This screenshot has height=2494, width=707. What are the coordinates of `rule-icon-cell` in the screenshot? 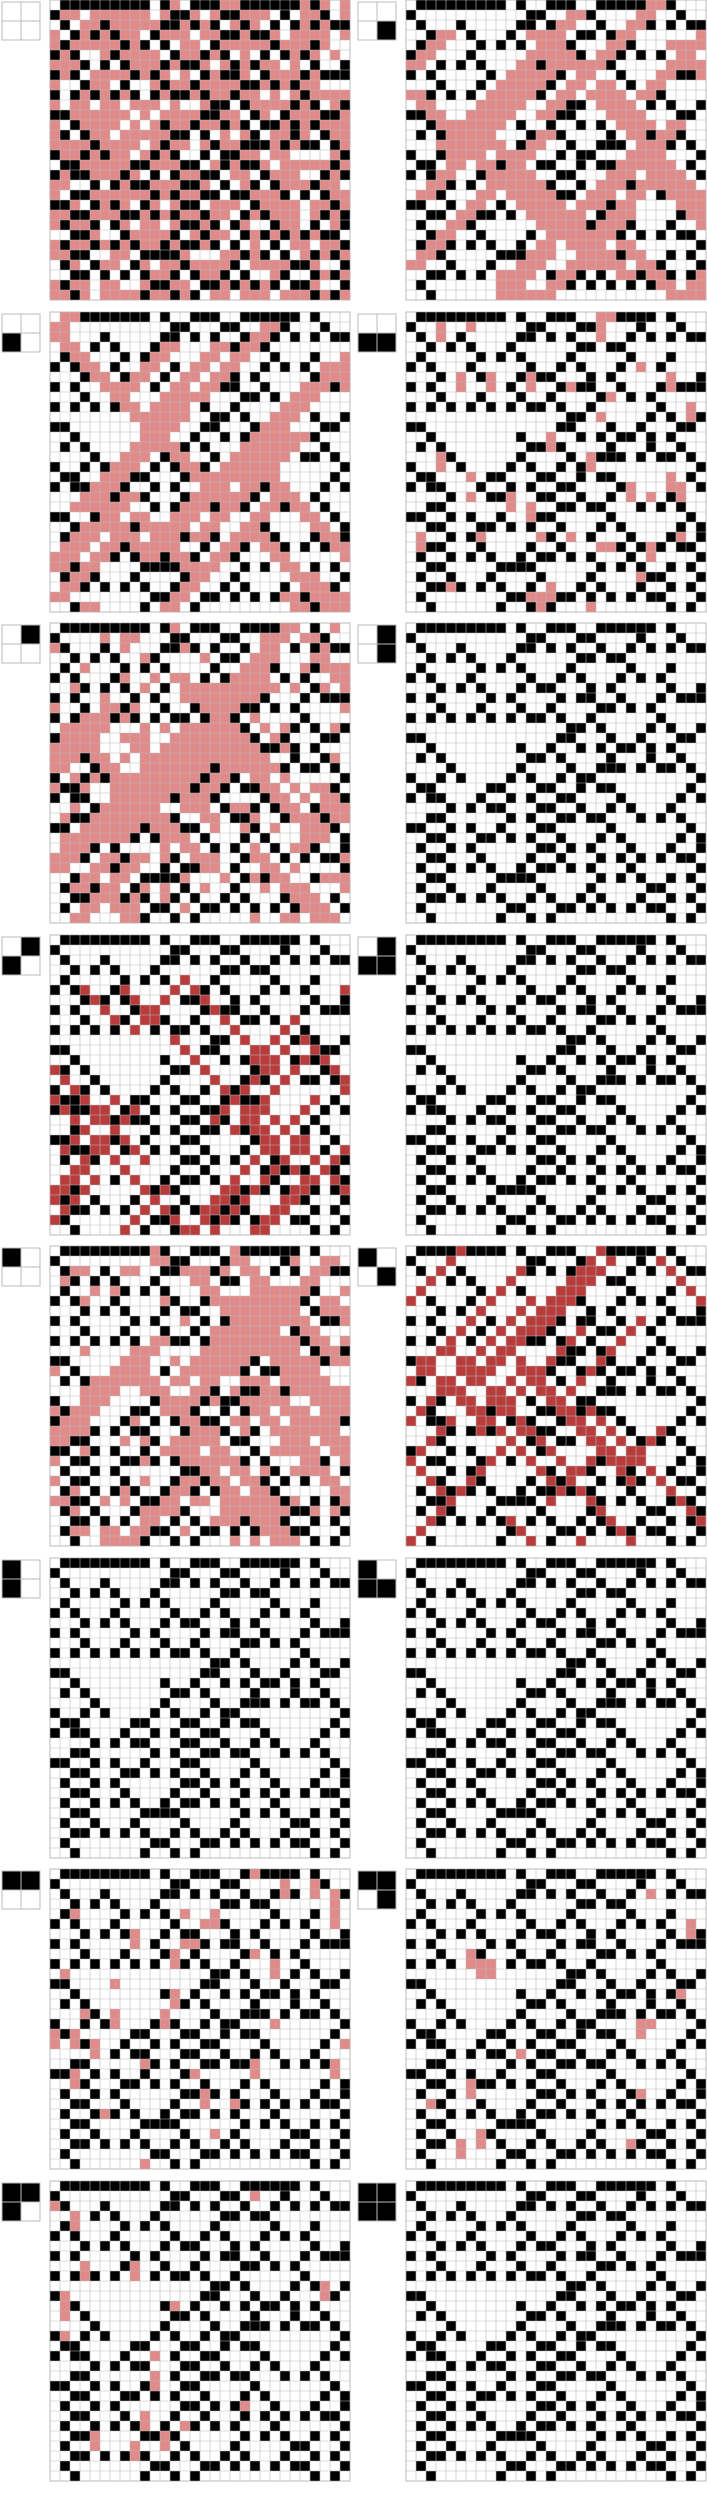 It's located at (386, 1257).